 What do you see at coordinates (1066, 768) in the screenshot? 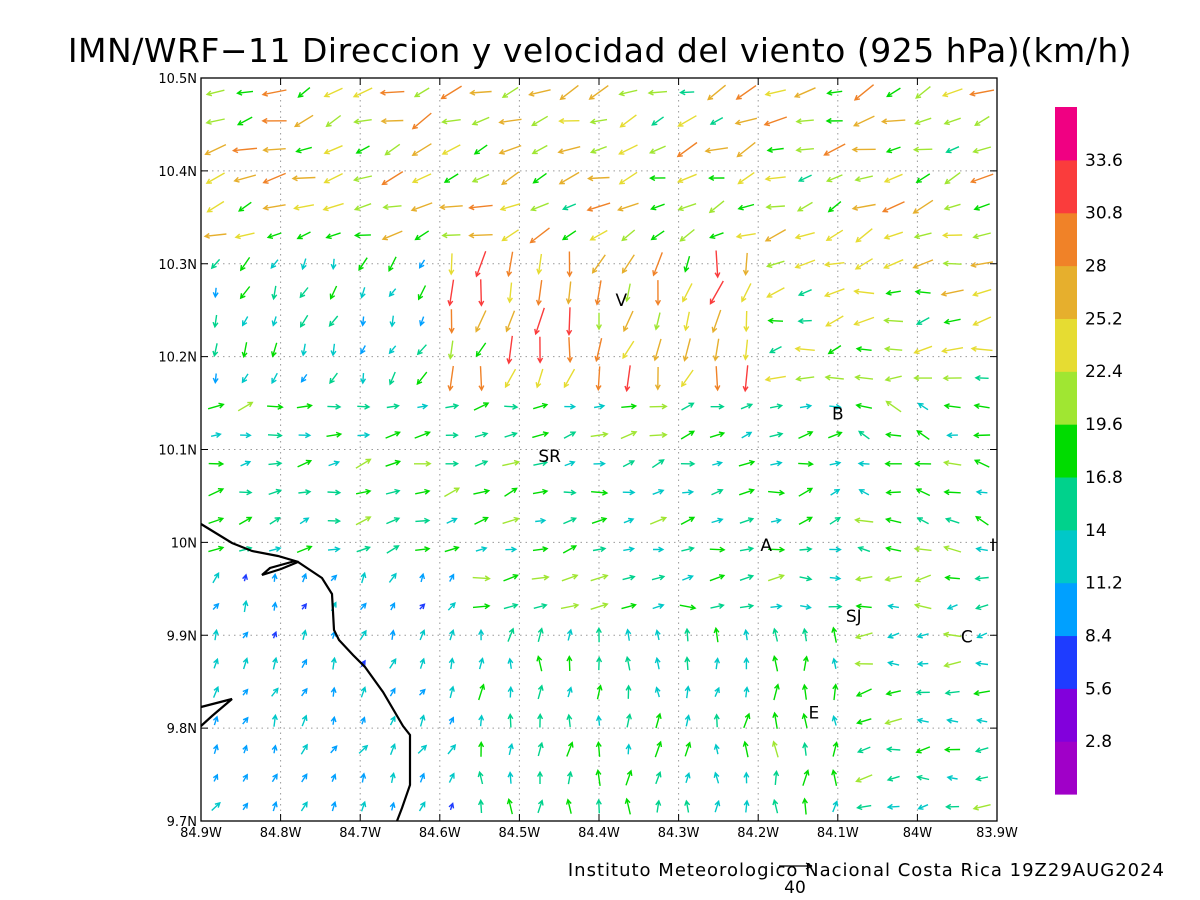
I see `colorbar-swatch` at bounding box center [1066, 768].